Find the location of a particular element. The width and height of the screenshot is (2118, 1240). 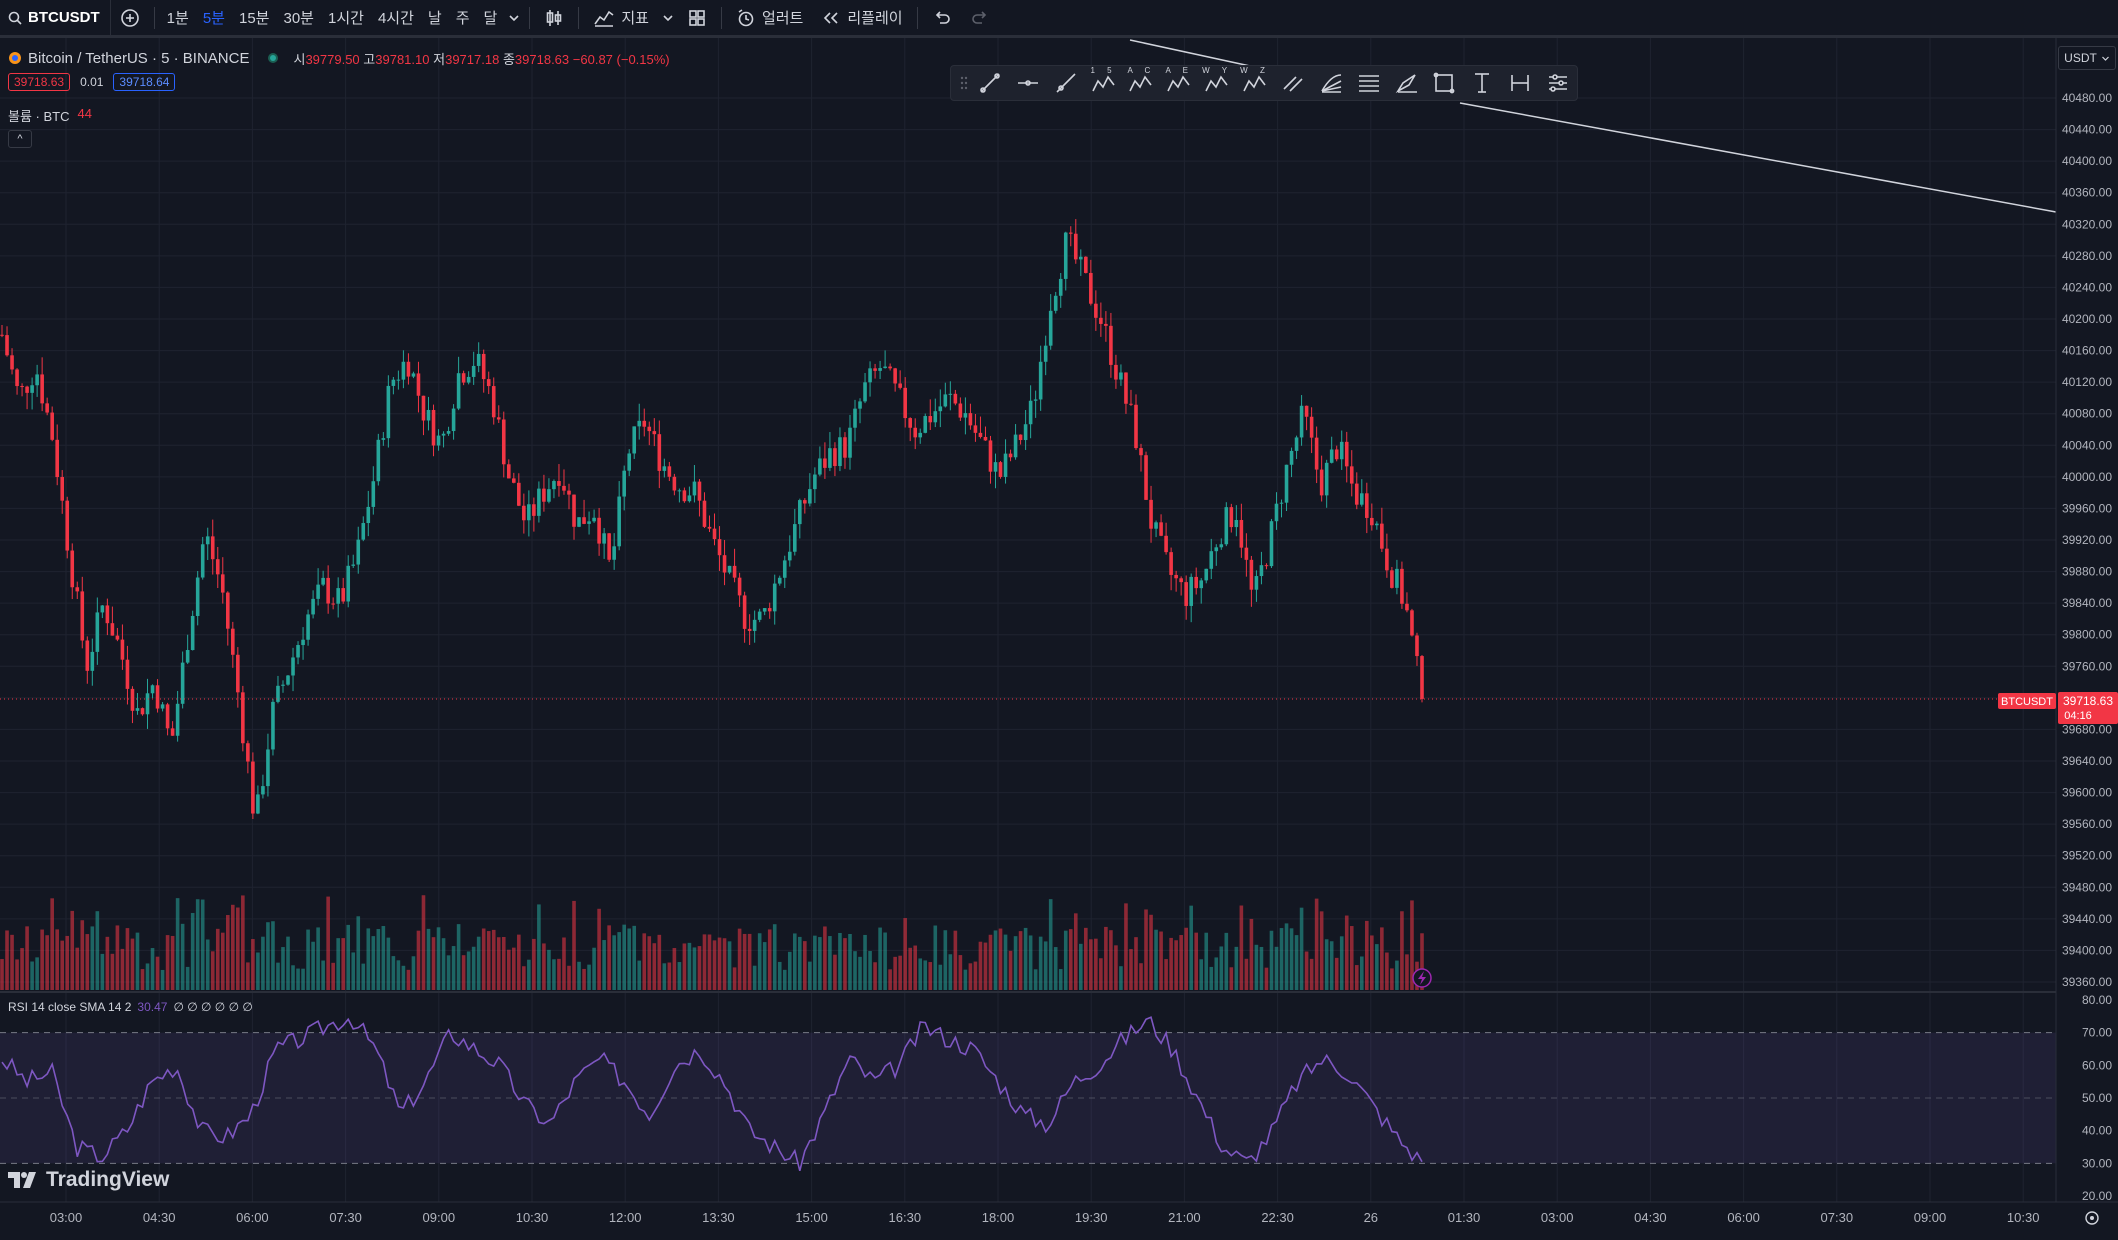

timeframe-month: 달 is located at coordinates (490, 18).